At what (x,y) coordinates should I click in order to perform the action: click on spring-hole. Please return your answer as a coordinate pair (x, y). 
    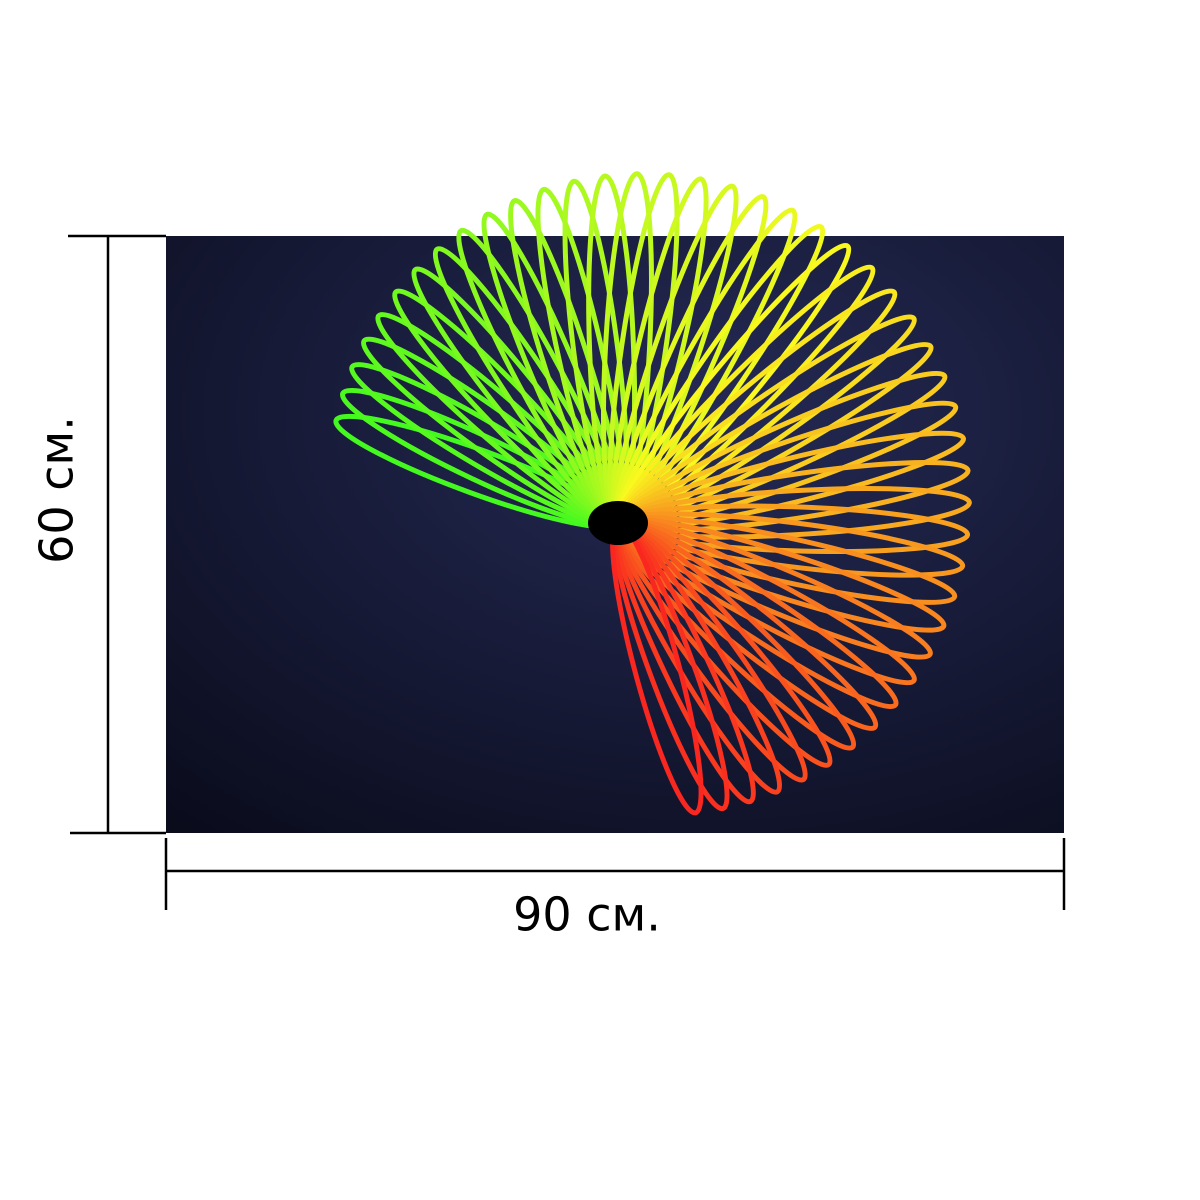
    Looking at the image, I should click on (618, 523).